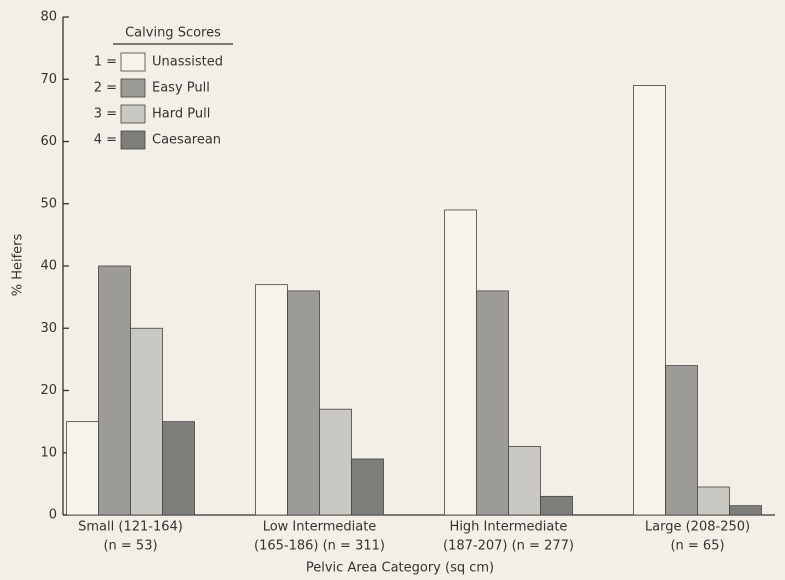  I want to click on x-tick-label: Low Intermediate, so click(320, 527).